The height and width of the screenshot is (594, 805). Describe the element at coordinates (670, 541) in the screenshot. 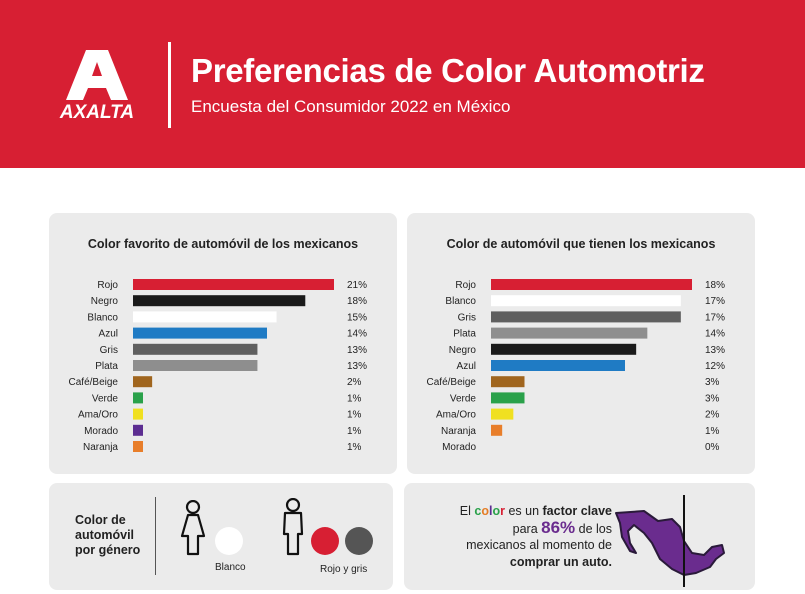

I see `mexico-map-icon` at that location.